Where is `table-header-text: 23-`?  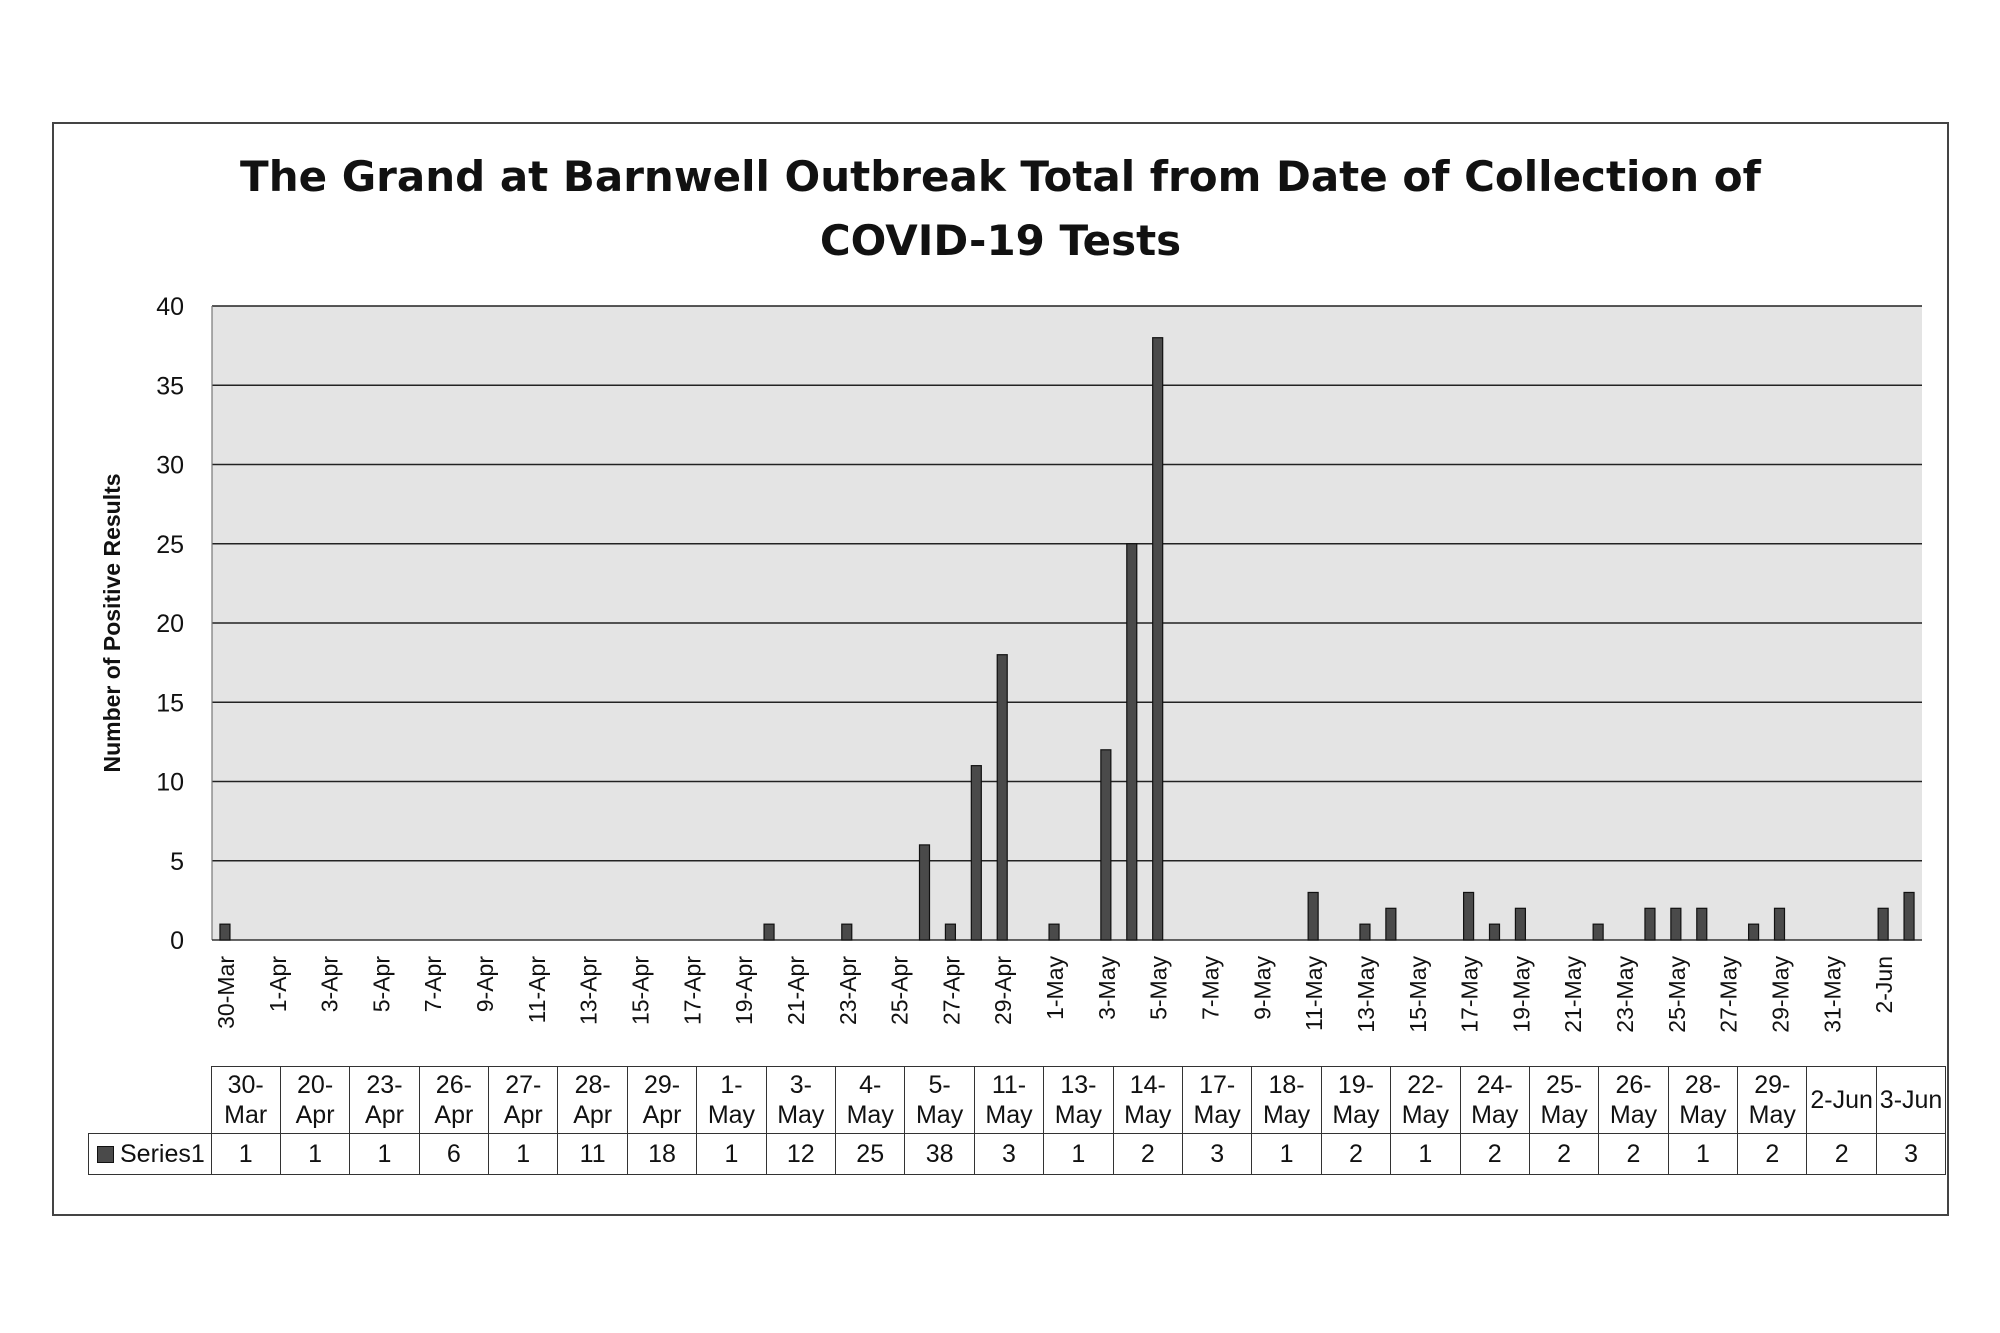
table-header-text: 23- is located at coordinates (384, 1085).